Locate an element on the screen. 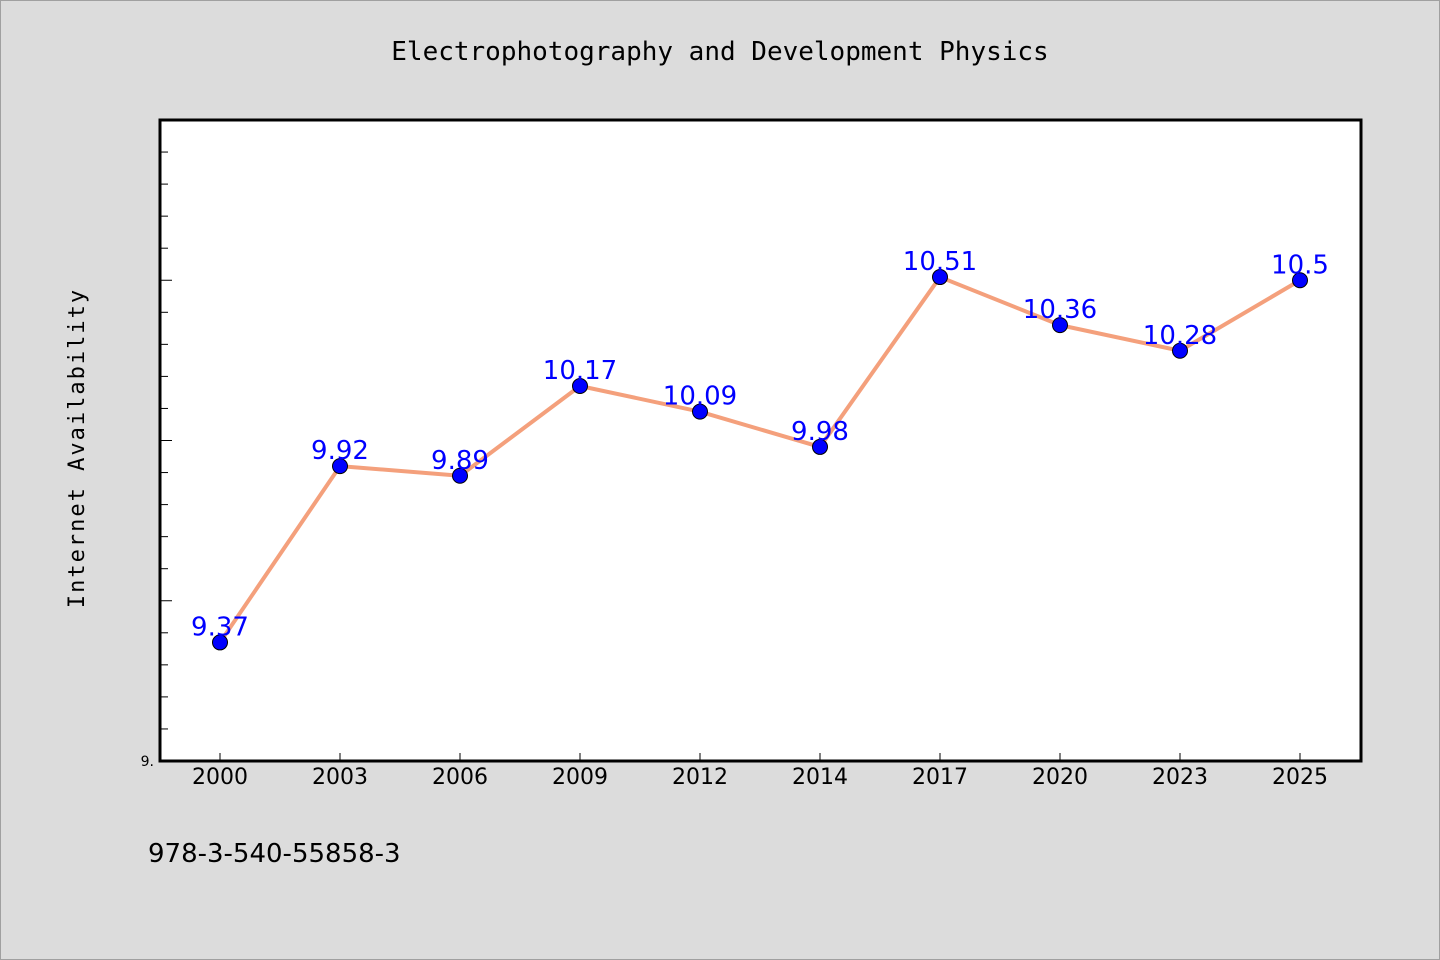 This screenshot has height=960, width=1440. x-axis-ticks: 2000 2003 2006 2009 2012 2014 2017 2020 2023 2025 is located at coordinates (760, 771).